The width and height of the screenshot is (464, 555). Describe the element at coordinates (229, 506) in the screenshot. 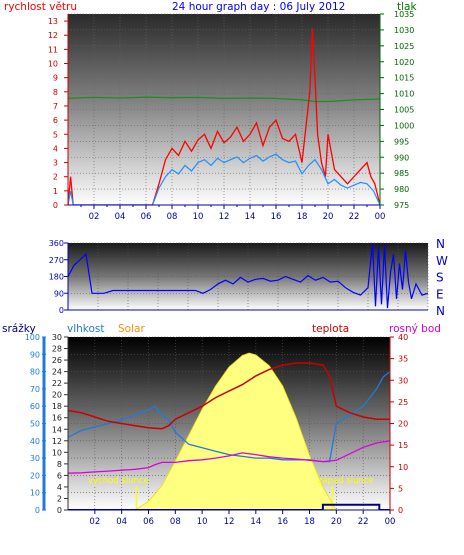

I see `rain-line` at that location.